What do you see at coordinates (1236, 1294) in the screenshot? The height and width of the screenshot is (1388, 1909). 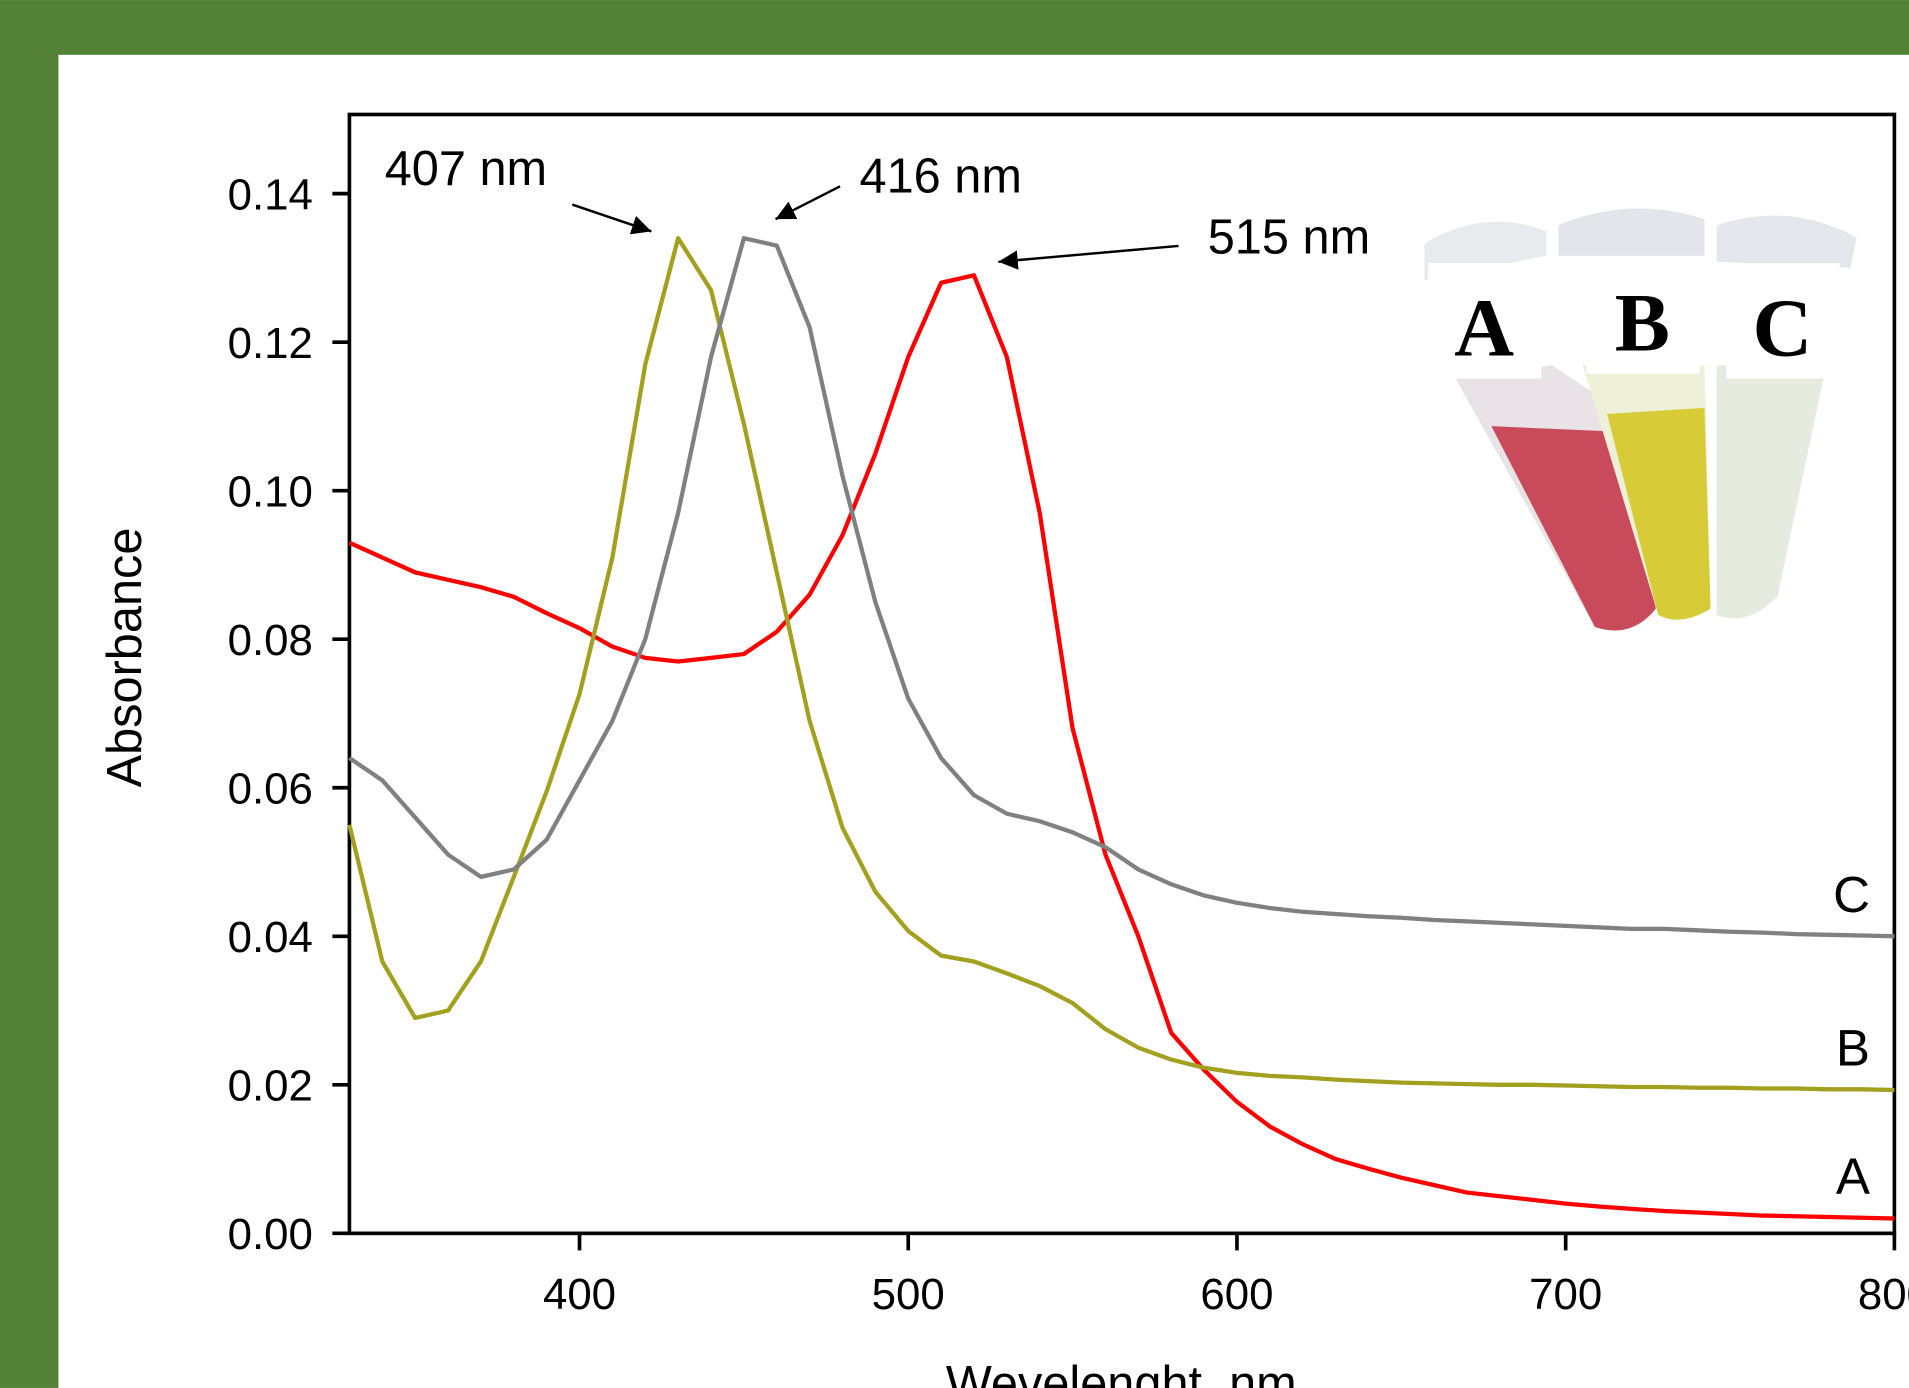 I see `x-tick-label: 600` at bounding box center [1236, 1294].